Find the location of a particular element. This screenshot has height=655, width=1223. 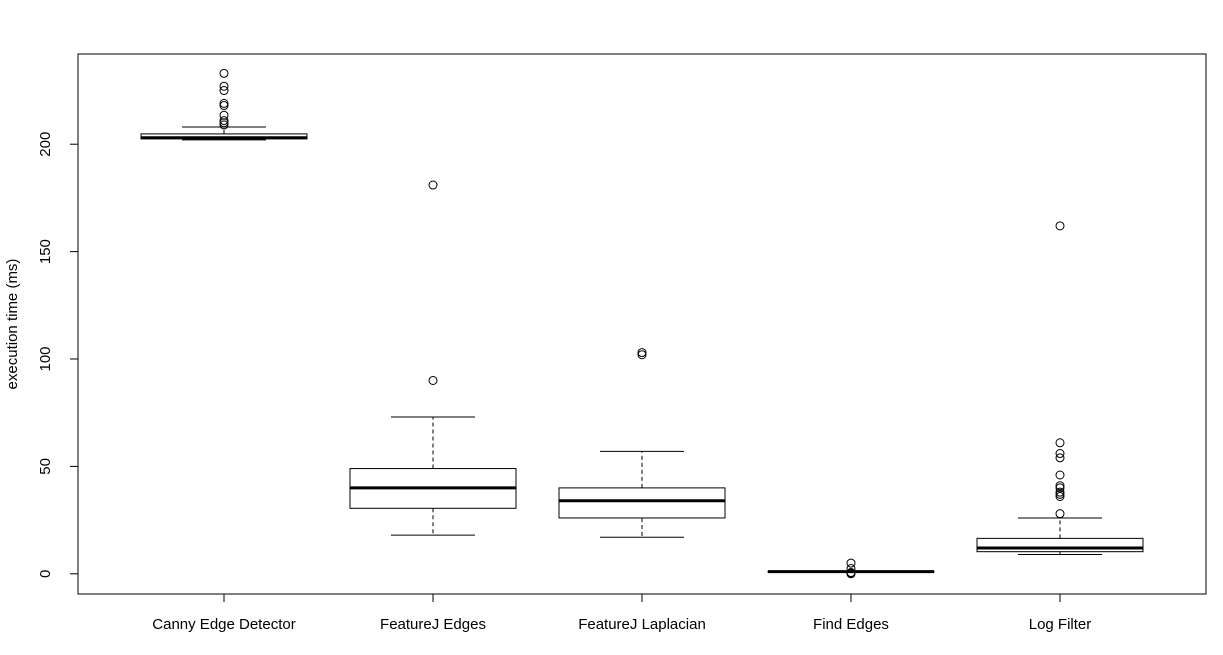

y-tick-label: 0 is located at coordinates (45, 574).